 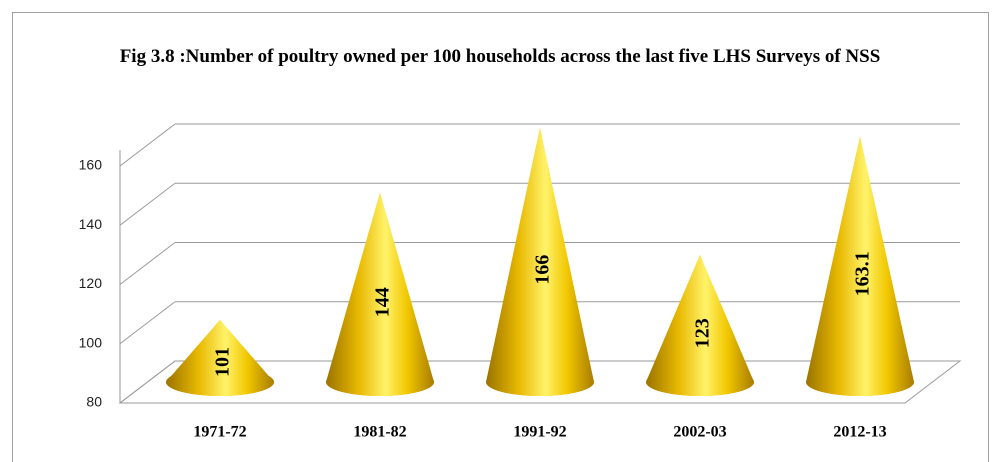 What do you see at coordinates (219, 432) in the screenshot?
I see `x-tick-label: 1971-72` at bounding box center [219, 432].